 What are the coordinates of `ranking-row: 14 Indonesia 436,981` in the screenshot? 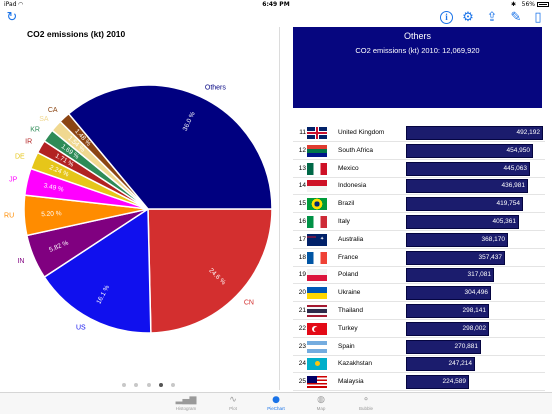 It's located at (419, 186).